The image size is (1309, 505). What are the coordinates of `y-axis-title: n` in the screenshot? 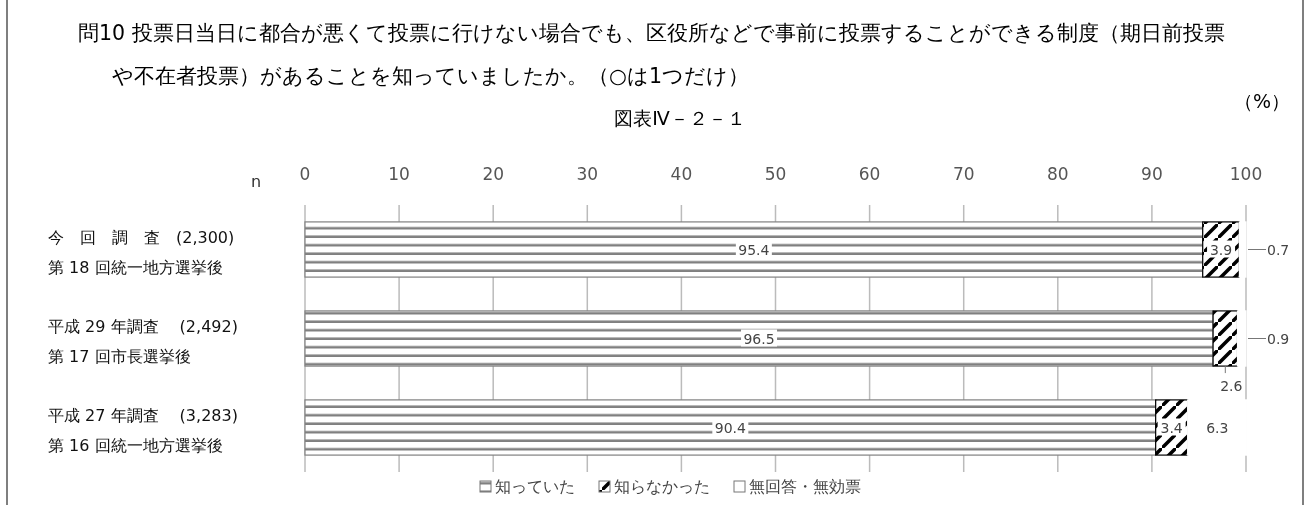 It's located at (256, 181).